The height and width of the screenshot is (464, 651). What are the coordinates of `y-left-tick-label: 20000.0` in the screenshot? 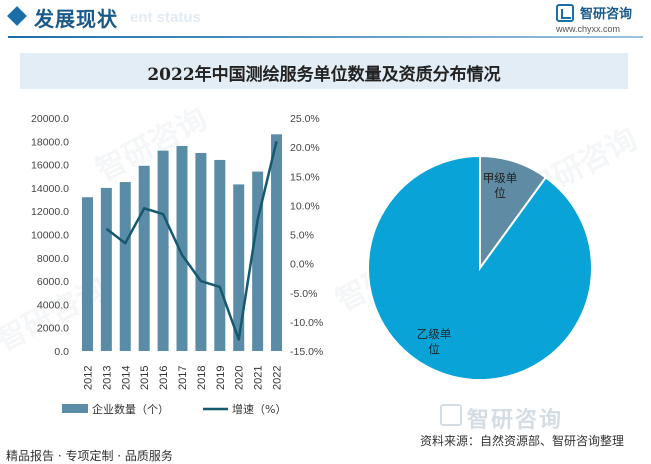 It's located at (50, 119).